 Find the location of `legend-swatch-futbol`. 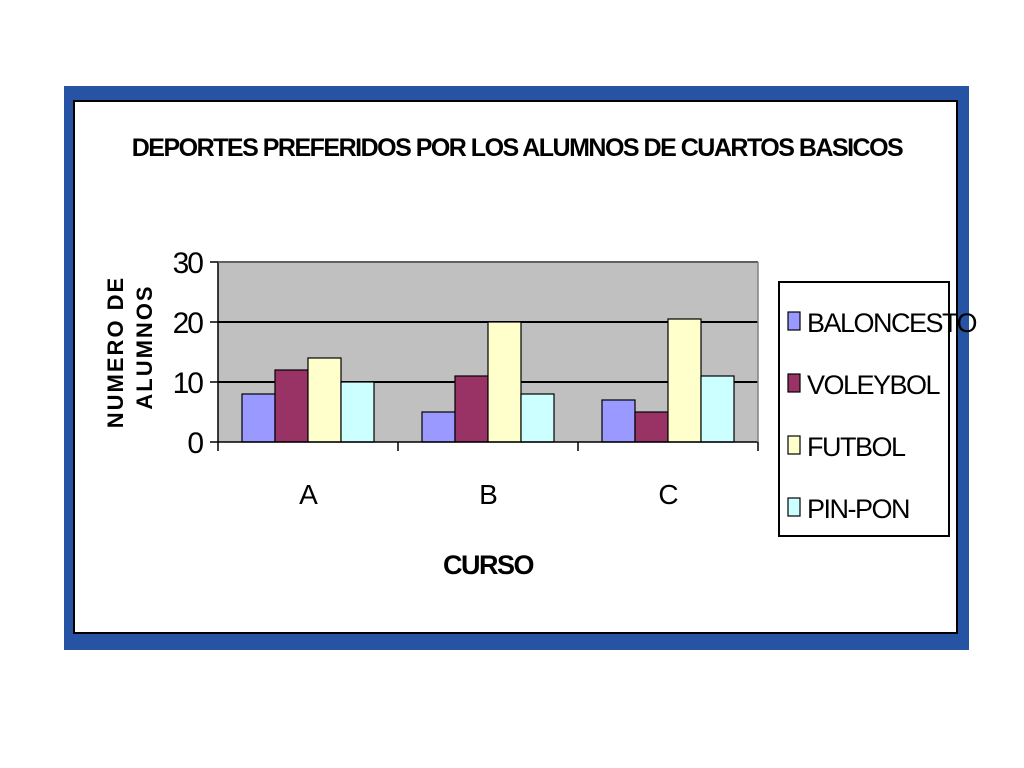

legend-swatch-futbol is located at coordinates (794, 445).